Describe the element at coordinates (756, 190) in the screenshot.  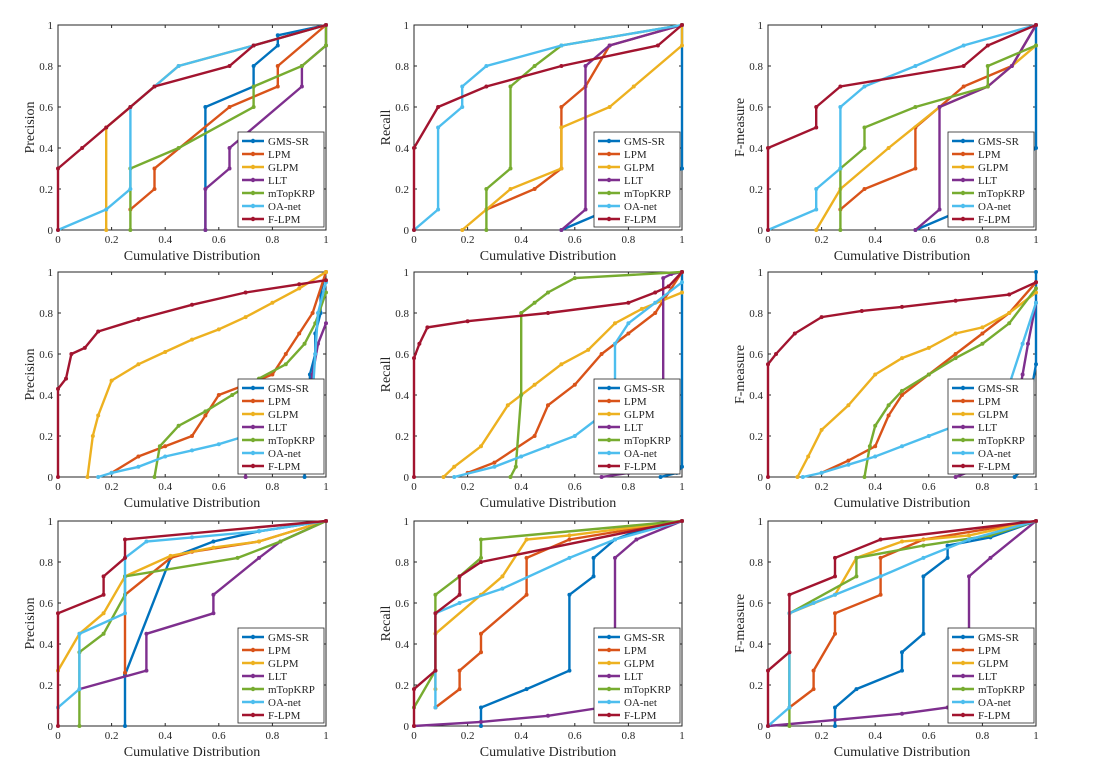
I see `y-tick-label: 0.2` at that location.